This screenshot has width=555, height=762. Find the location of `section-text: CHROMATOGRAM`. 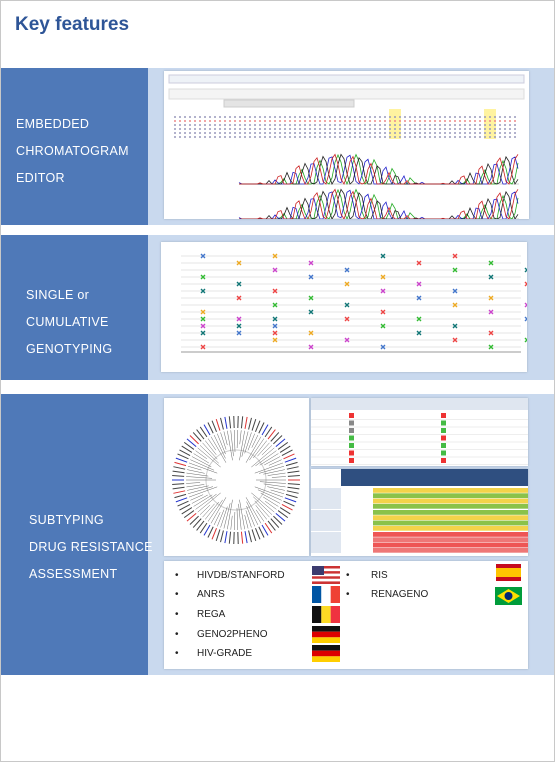

section-text: CHROMATOGRAM is located at coordinates (72, 151).